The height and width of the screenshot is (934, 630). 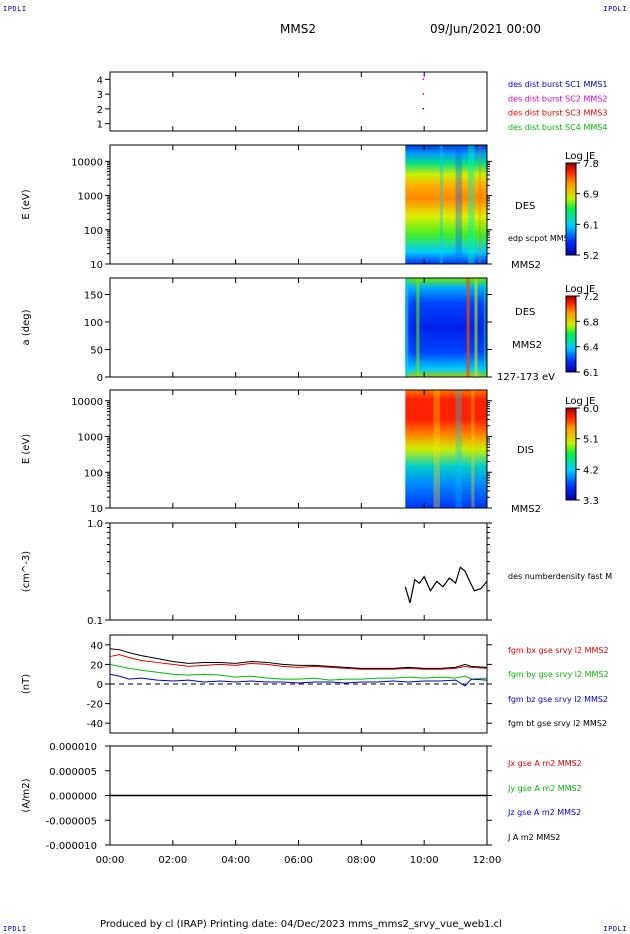 What do you see at coordinates (73, 797) in the screenshot?
I see `current-ytick-label: 0.000000` at bounding box center [73, 797].